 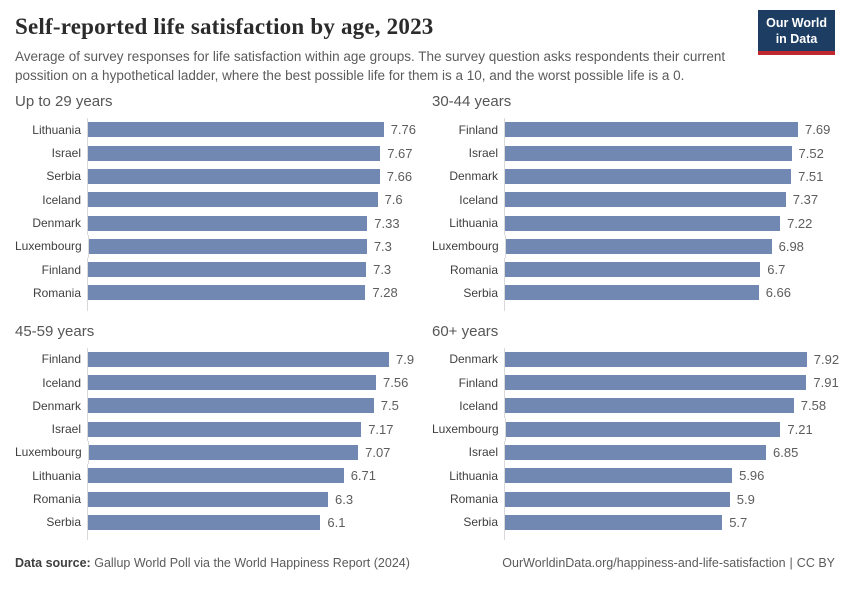 I want to click on bar-track: 7.6, so click(x=251, y=200).